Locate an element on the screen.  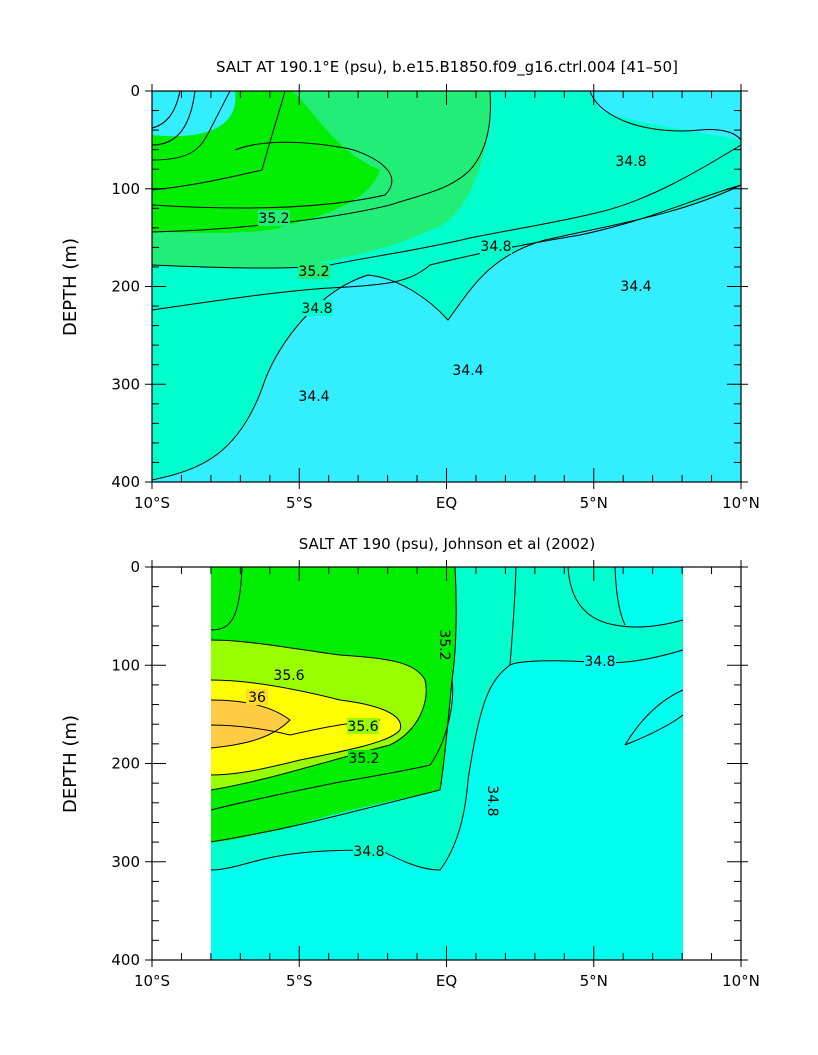
bot-clabel-1: 35.2 is located at coordinates (444, 644).